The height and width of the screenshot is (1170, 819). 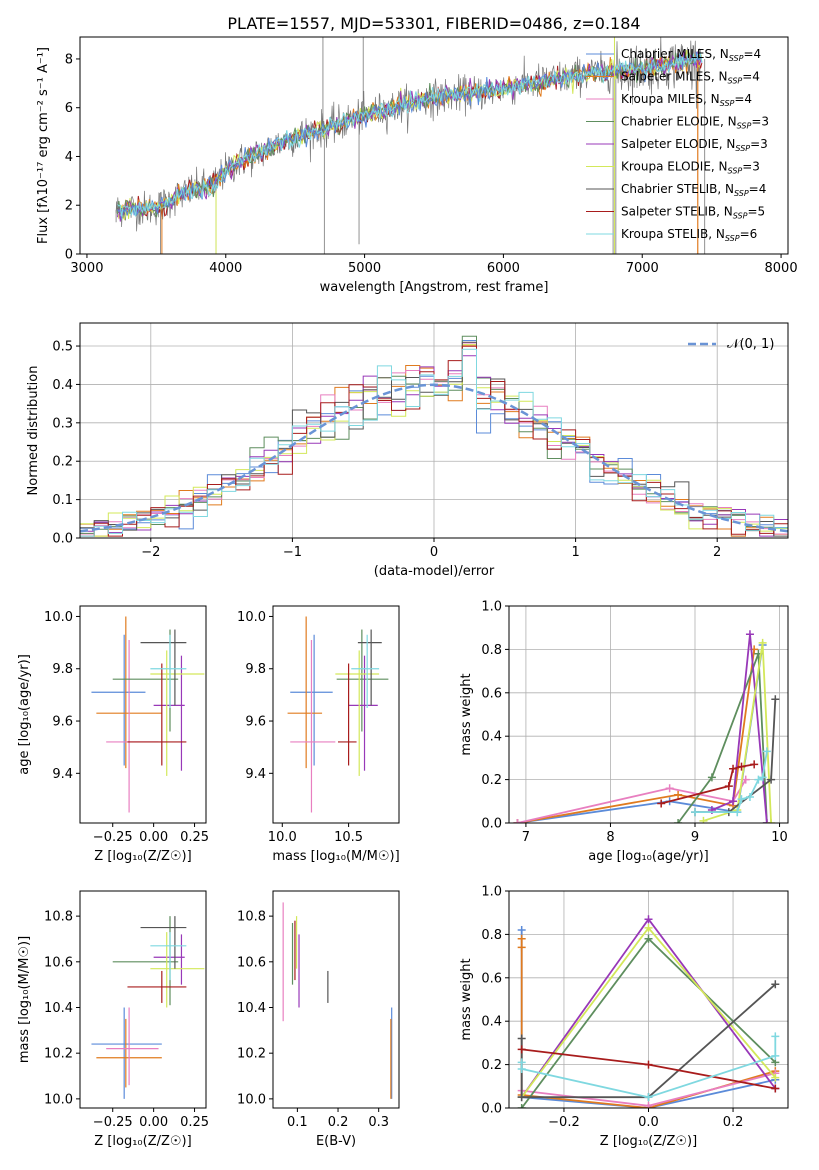 What do you see at coordinates (24, 999) in the screenshot?
I see `y-axis-label: mass [log₁₀(M/M☉)]` at bounding box center [24, 999].